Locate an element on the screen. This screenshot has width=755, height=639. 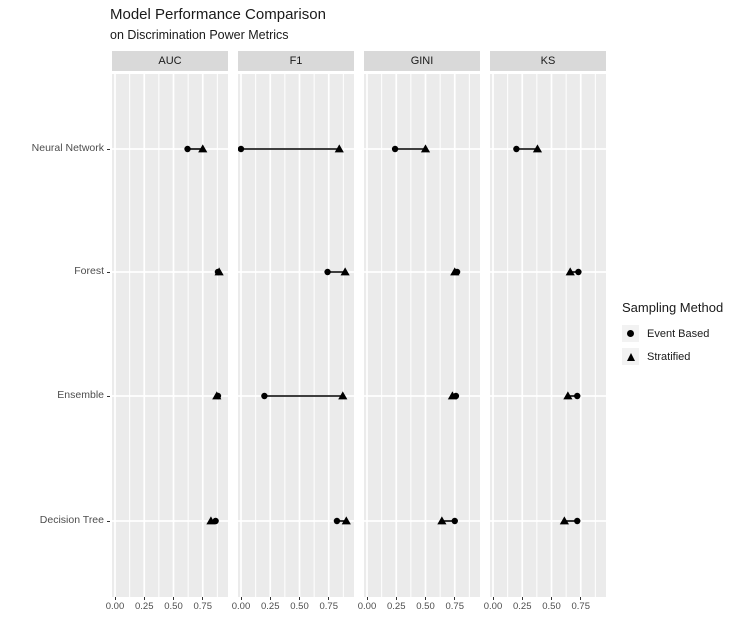
panel-auc is located at coordinates (170, 335).